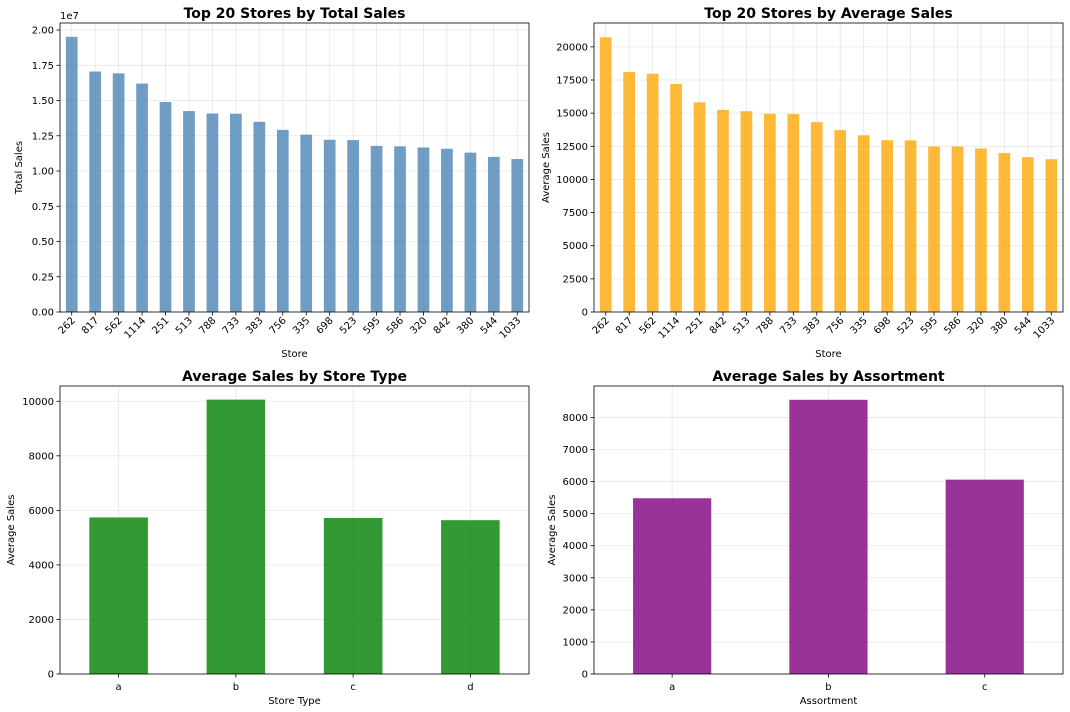  Describe the element at coordinates (829, 701) in the screenshot. I see `x-axis-label: Assortment` at that location.